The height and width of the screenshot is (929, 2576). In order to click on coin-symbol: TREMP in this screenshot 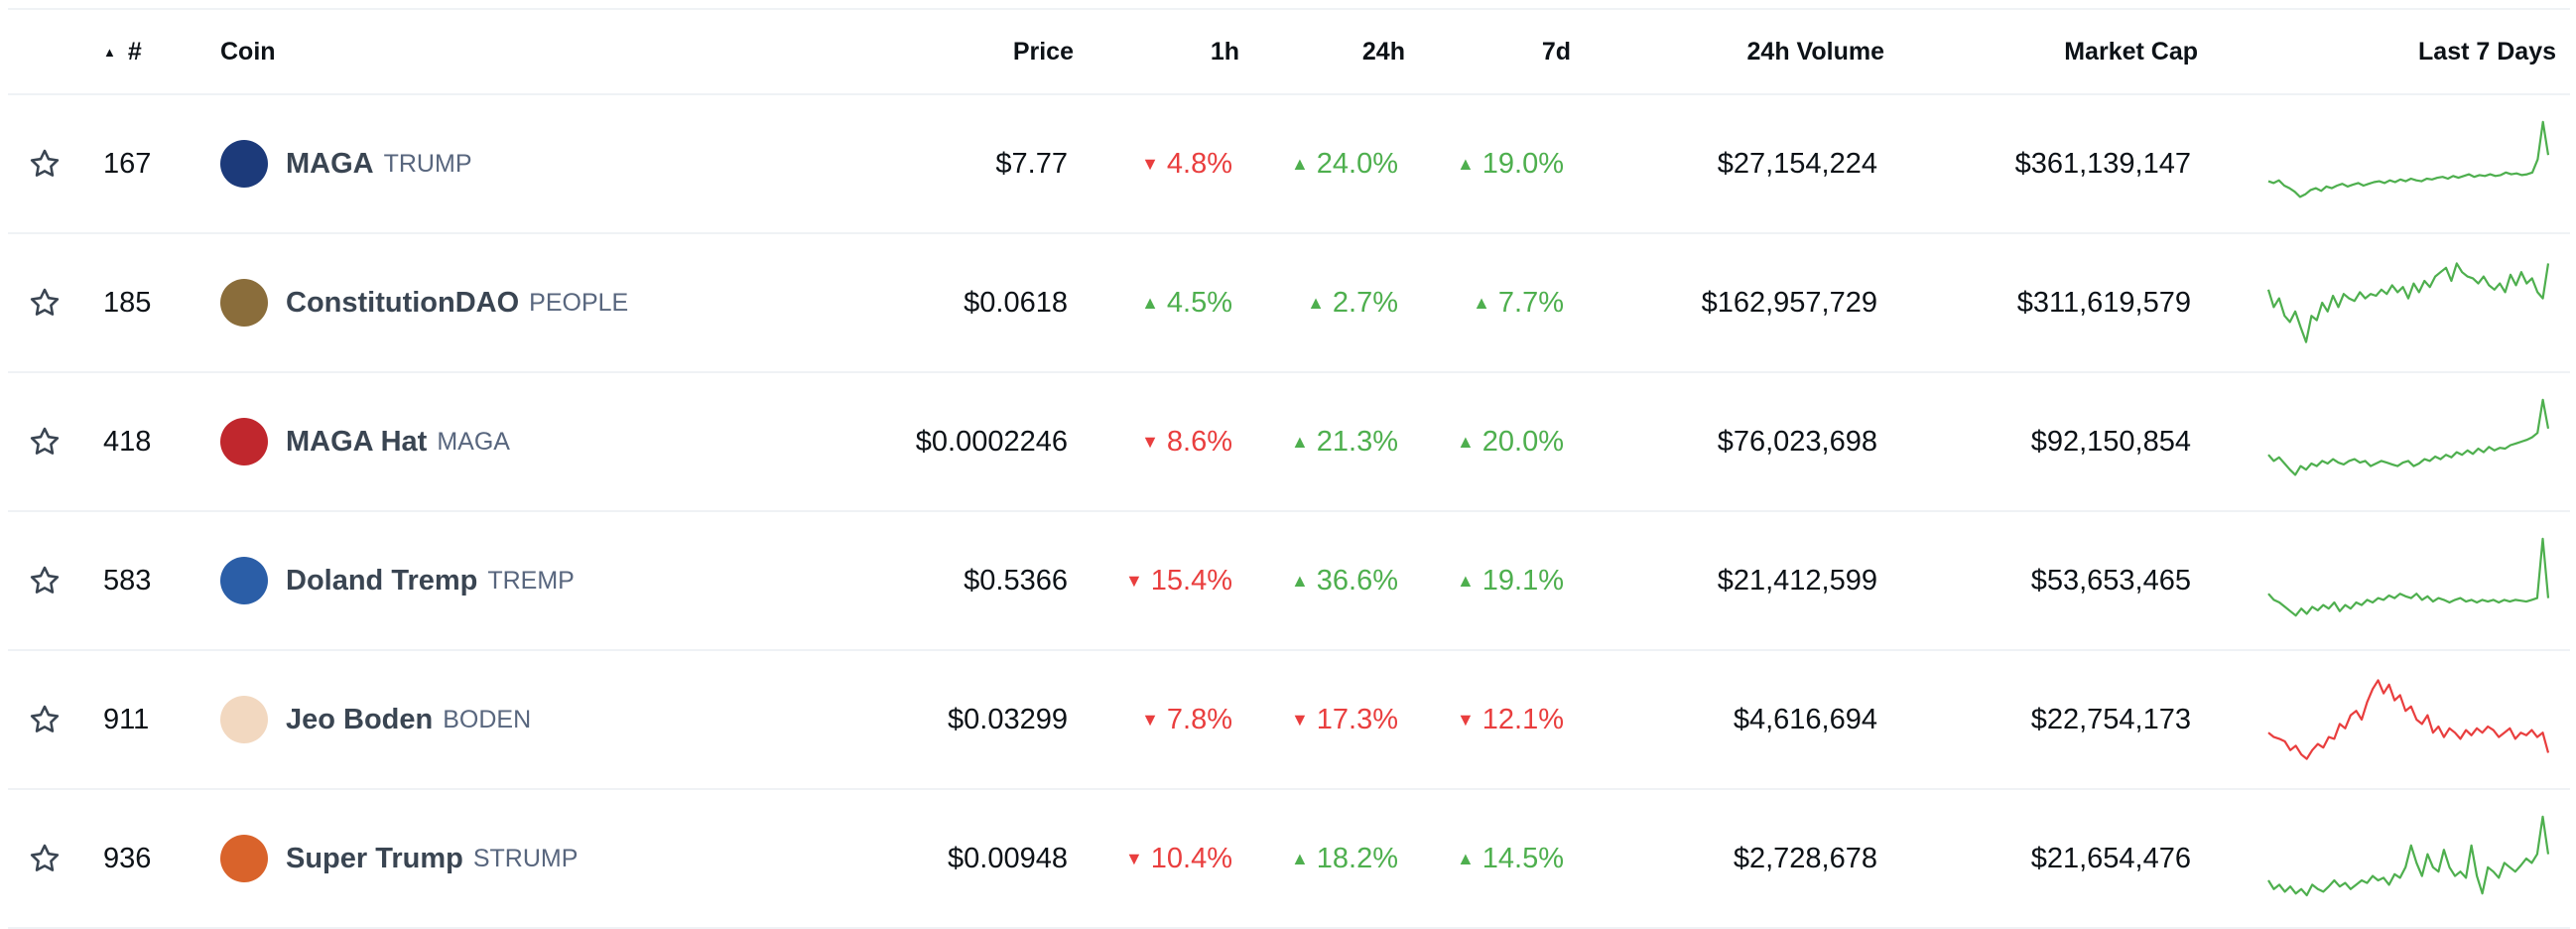, I will do `click(531, 580)`.